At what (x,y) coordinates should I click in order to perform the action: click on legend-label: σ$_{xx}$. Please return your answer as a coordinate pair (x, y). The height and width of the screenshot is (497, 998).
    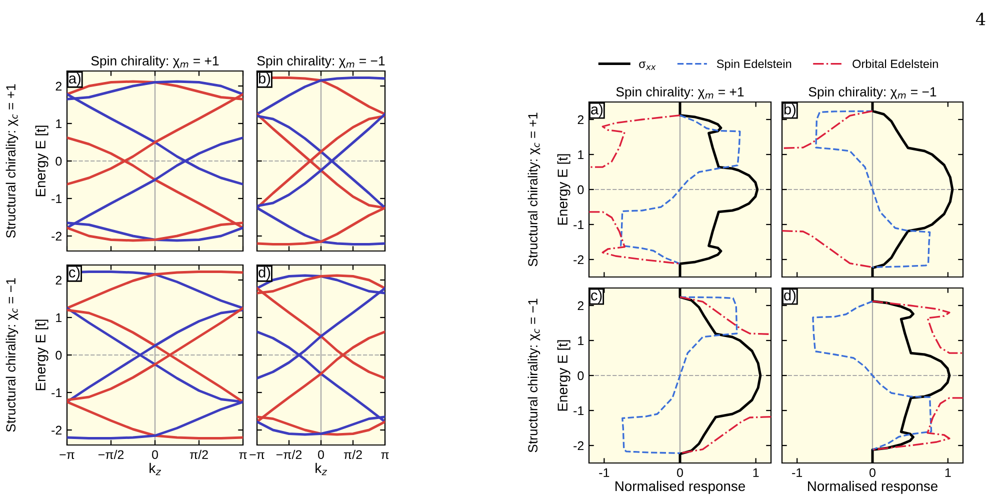
    Looking at the image, I should click on (647, 66).